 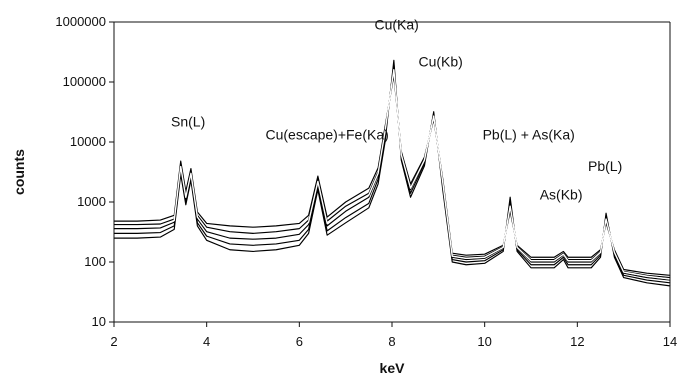 What do you see at coordinates (484, 341) in the screenshot?
I see `x-tick-label-10: 10` at bounding box center [484, 341].